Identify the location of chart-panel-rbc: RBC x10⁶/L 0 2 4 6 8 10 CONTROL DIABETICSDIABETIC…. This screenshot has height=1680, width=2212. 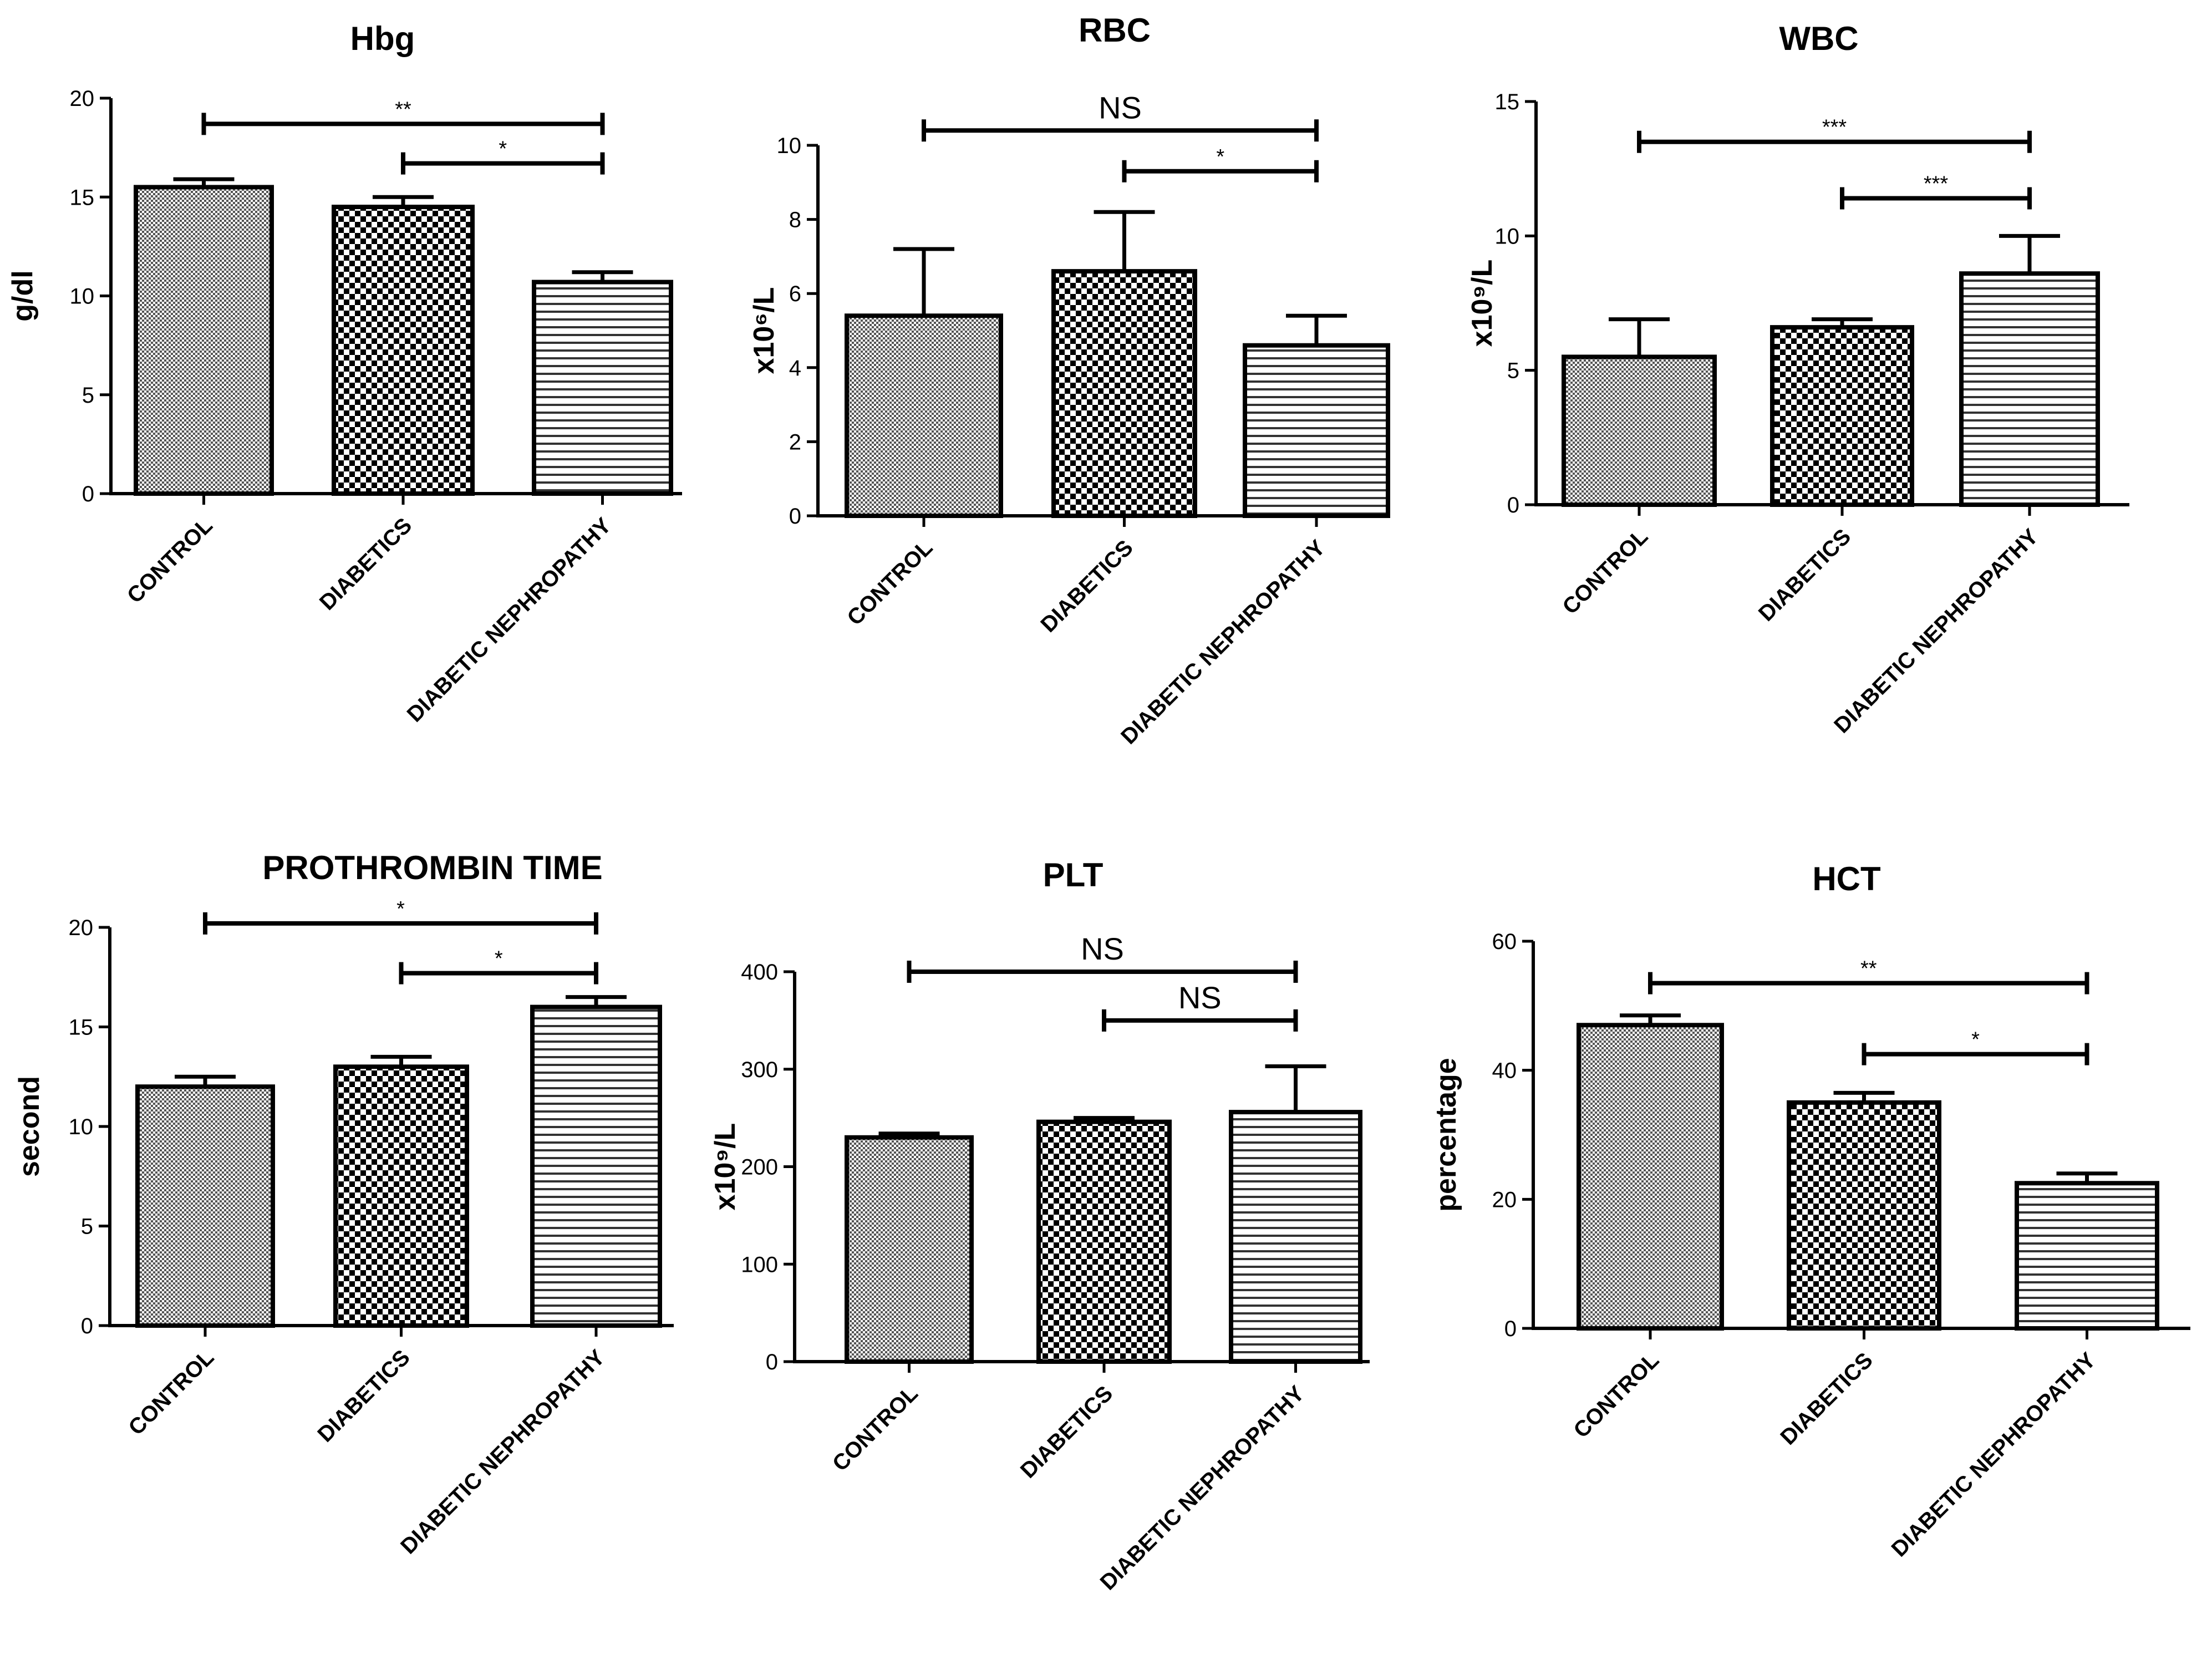
(1069, 380).